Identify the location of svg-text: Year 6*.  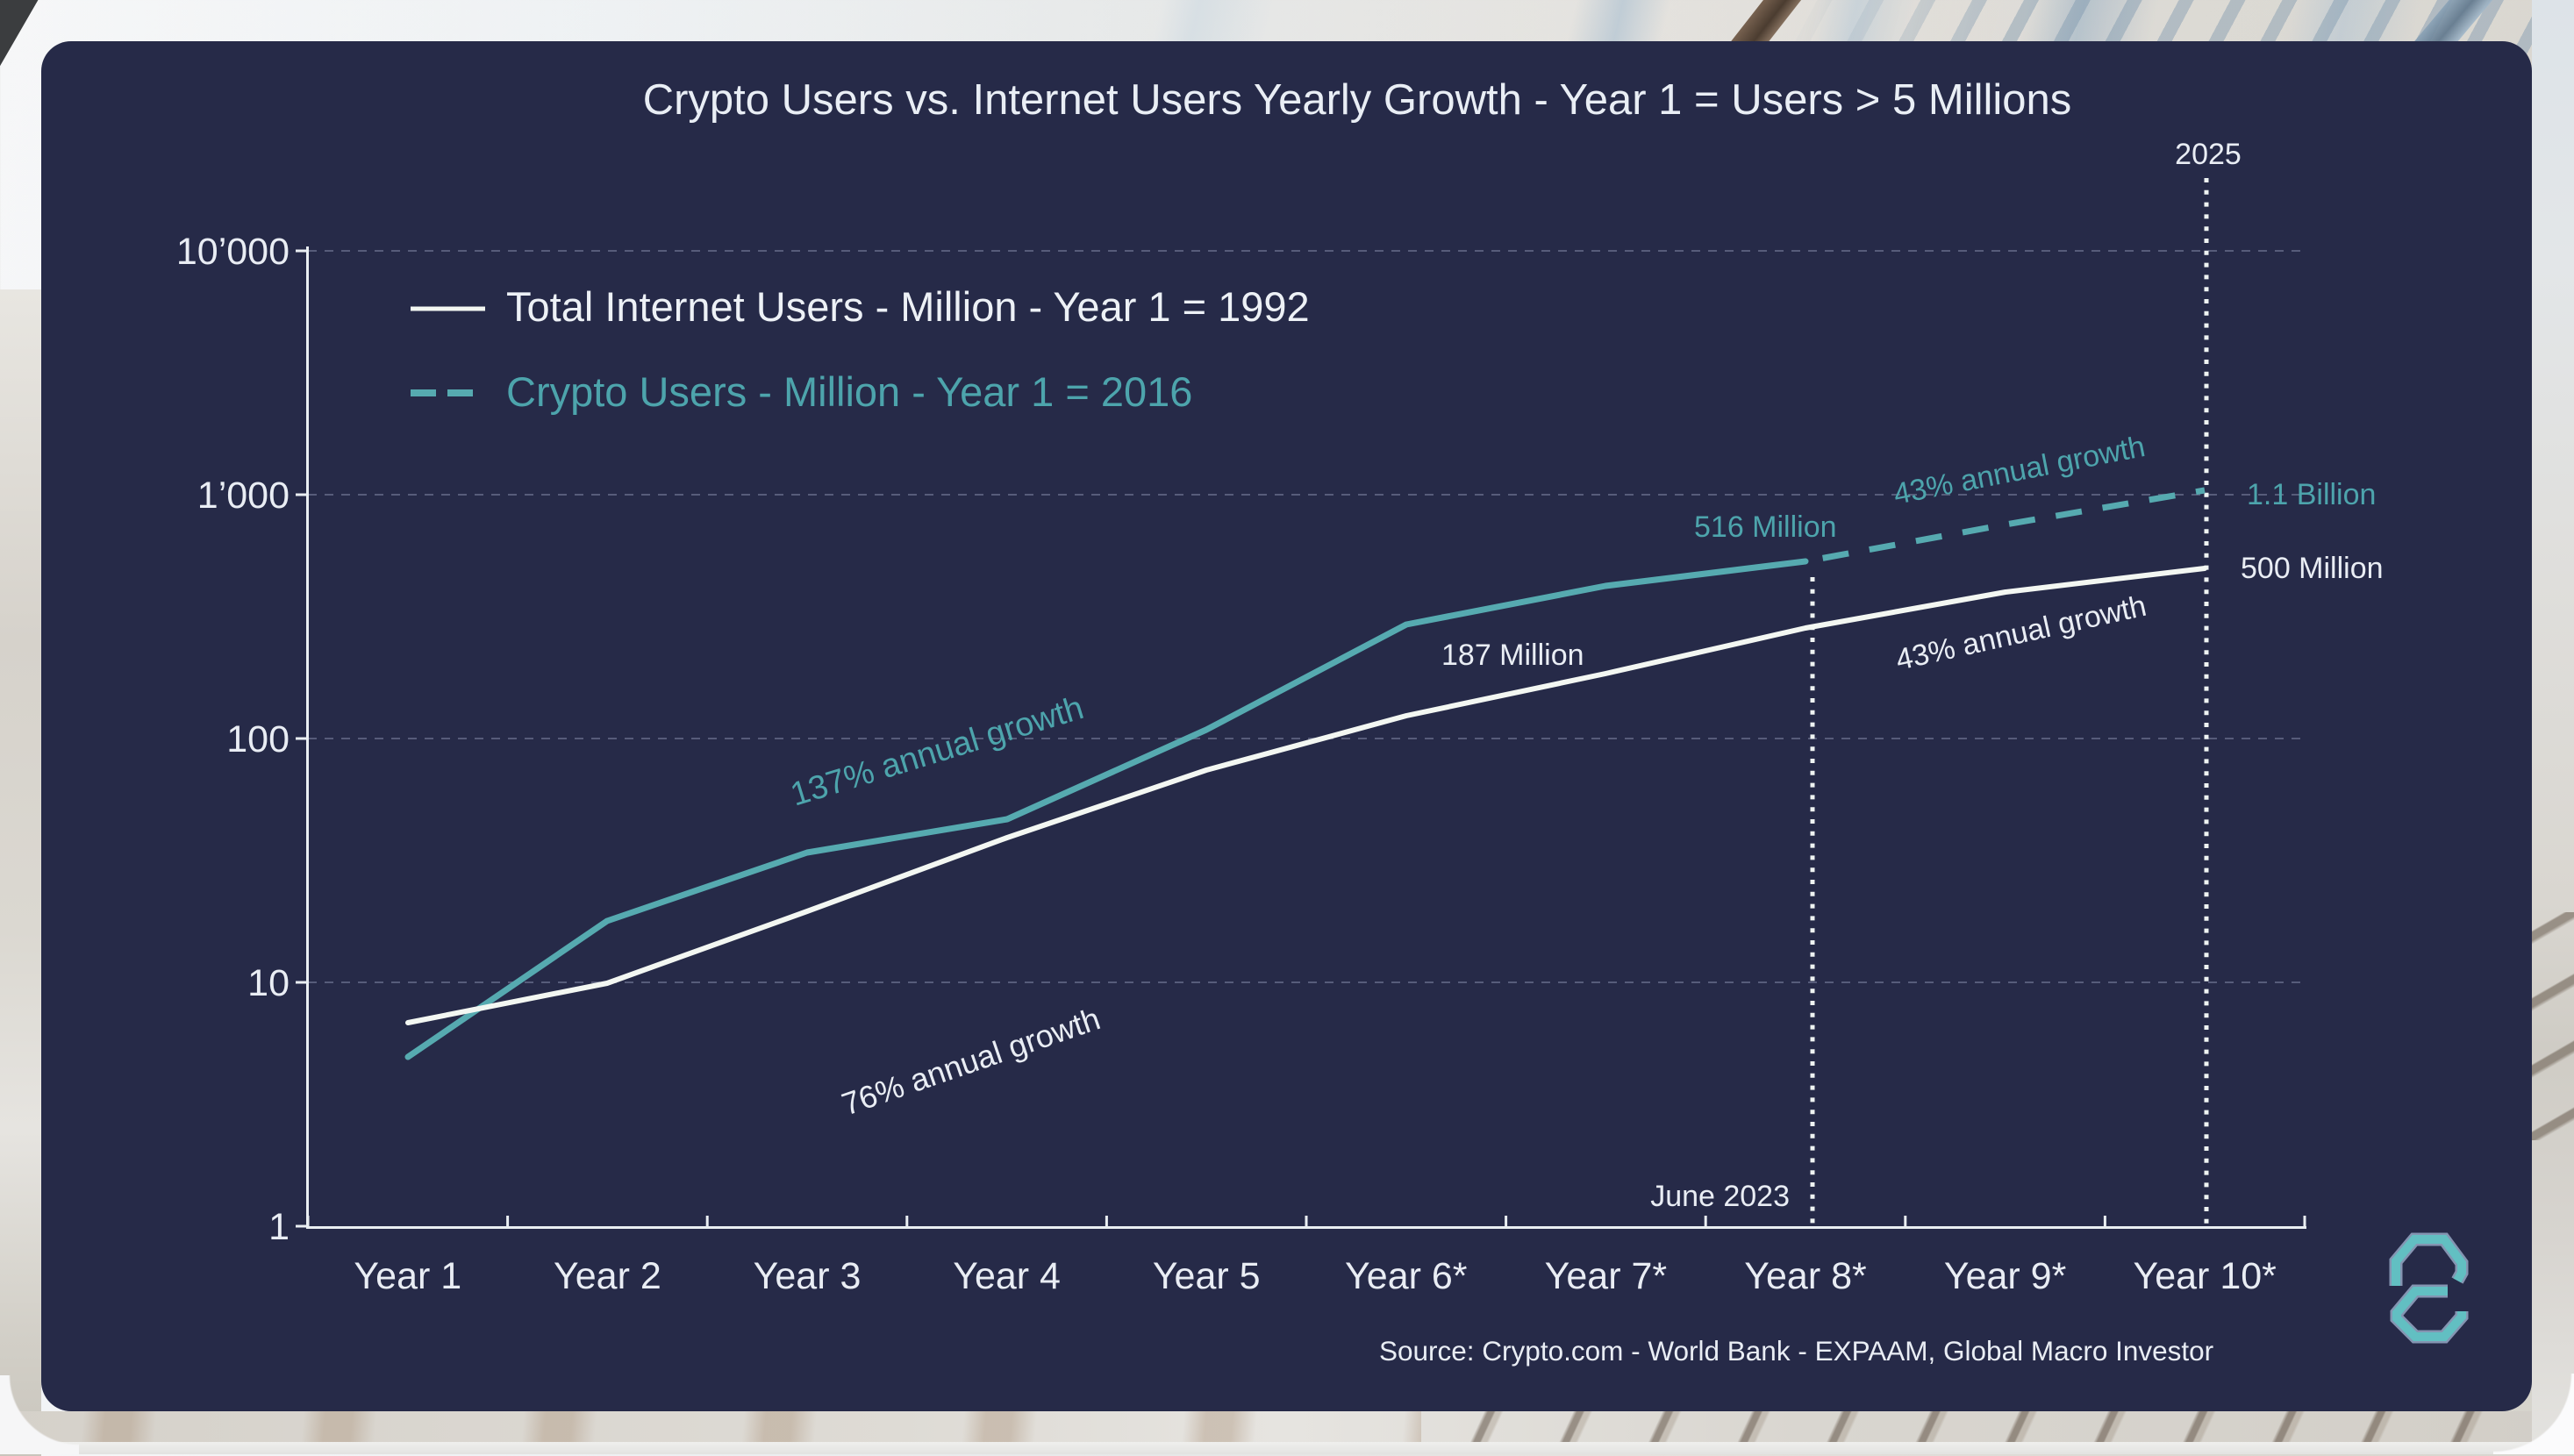
(1406, 1276).